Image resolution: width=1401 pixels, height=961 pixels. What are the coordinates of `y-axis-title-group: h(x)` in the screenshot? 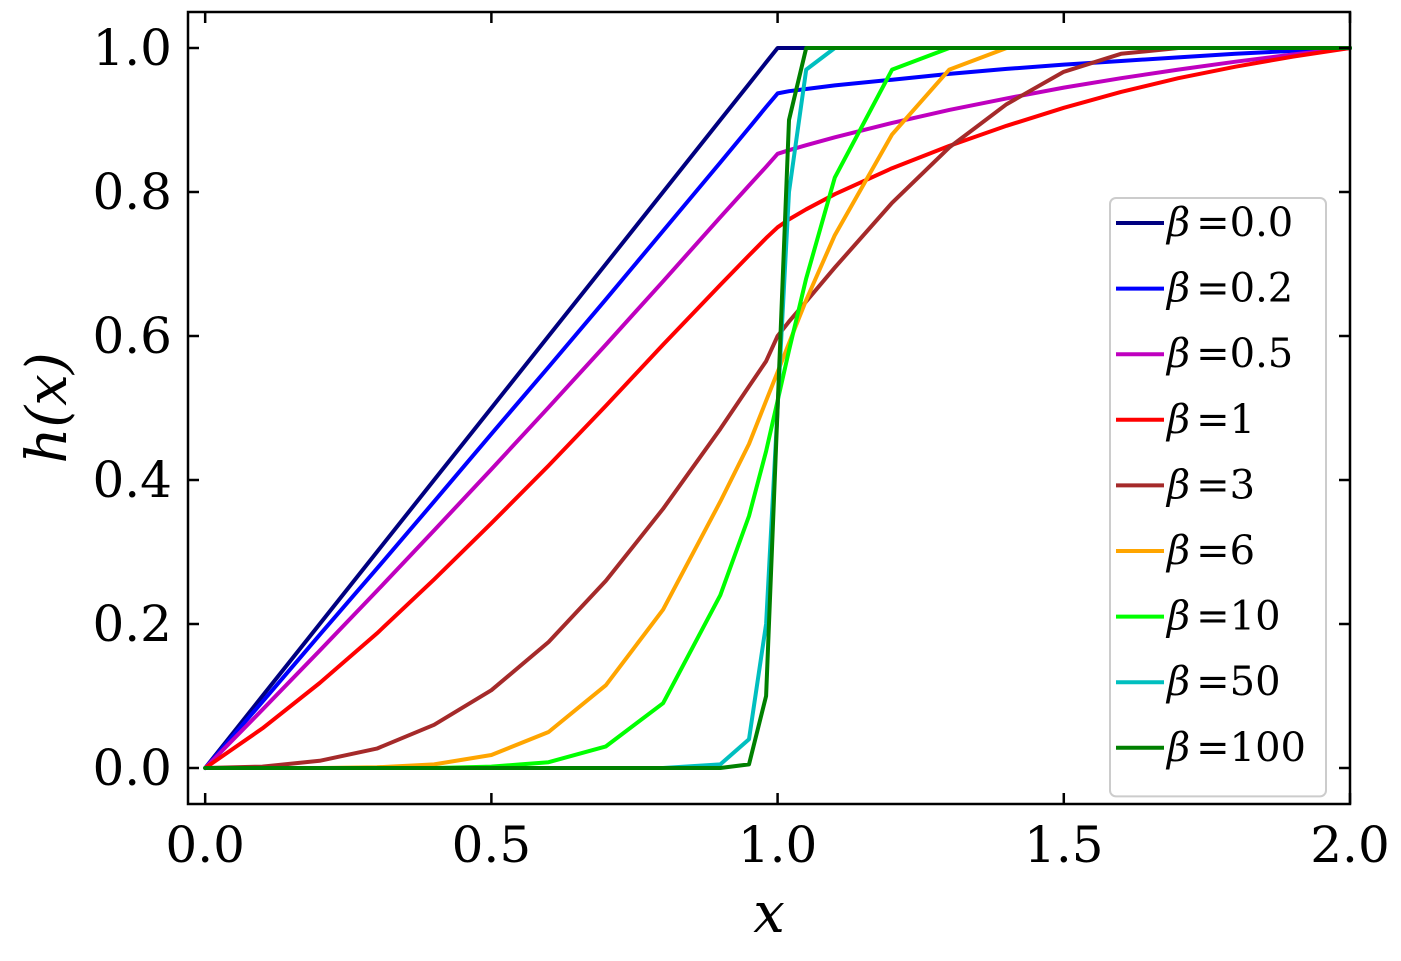 It's located at (47, 407).